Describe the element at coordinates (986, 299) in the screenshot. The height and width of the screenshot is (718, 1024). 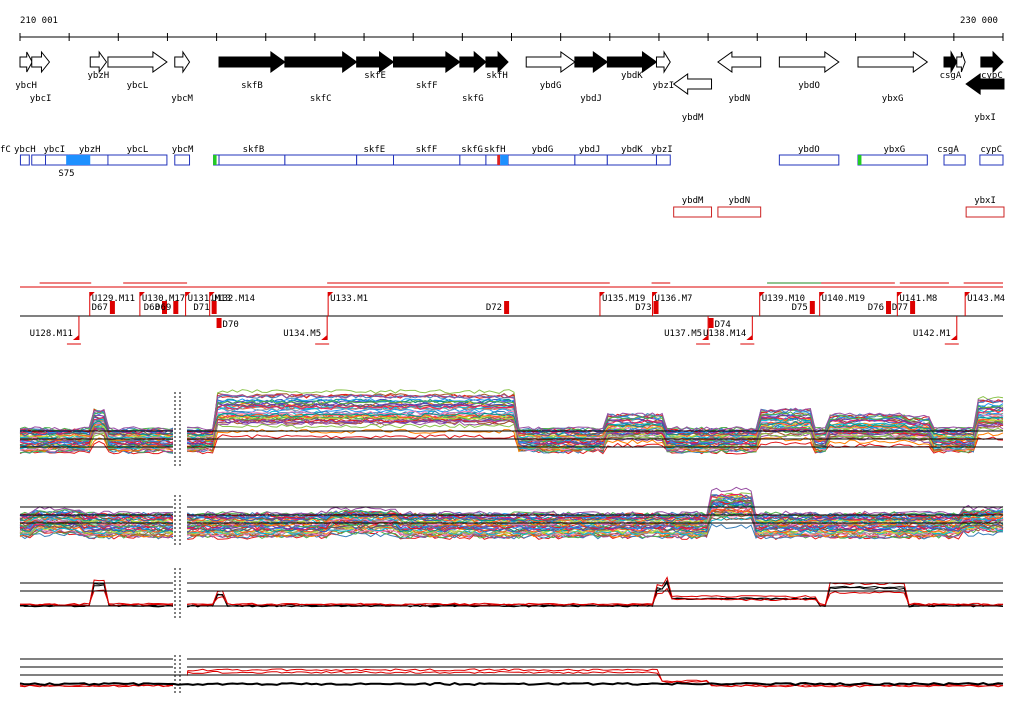
I see `feature-label-upper: U143.M4` at that location.